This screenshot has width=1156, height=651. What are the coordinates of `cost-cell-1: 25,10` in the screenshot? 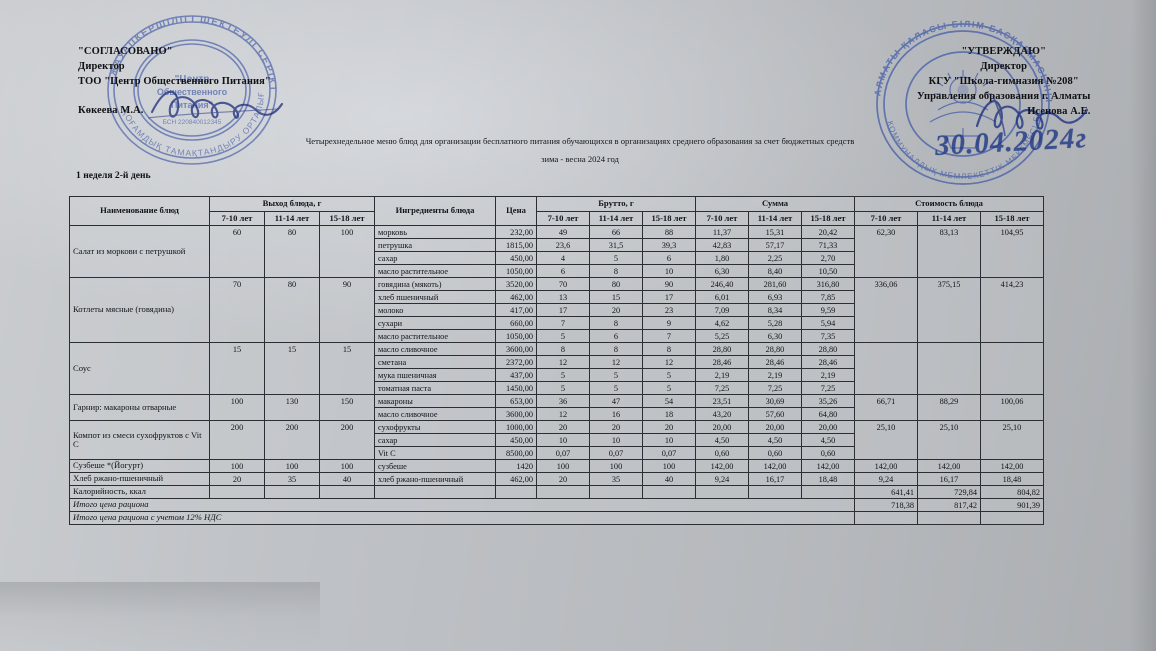 It's located at (949, 440).